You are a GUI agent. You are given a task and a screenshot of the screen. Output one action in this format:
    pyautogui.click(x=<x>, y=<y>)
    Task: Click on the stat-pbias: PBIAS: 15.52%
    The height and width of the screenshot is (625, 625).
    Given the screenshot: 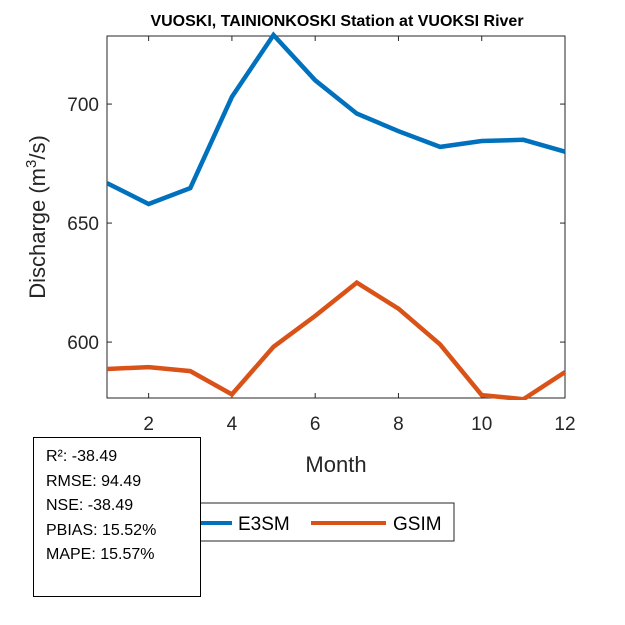 What is the action you would take?
    pyautogui.click(x=101, y=530)
    